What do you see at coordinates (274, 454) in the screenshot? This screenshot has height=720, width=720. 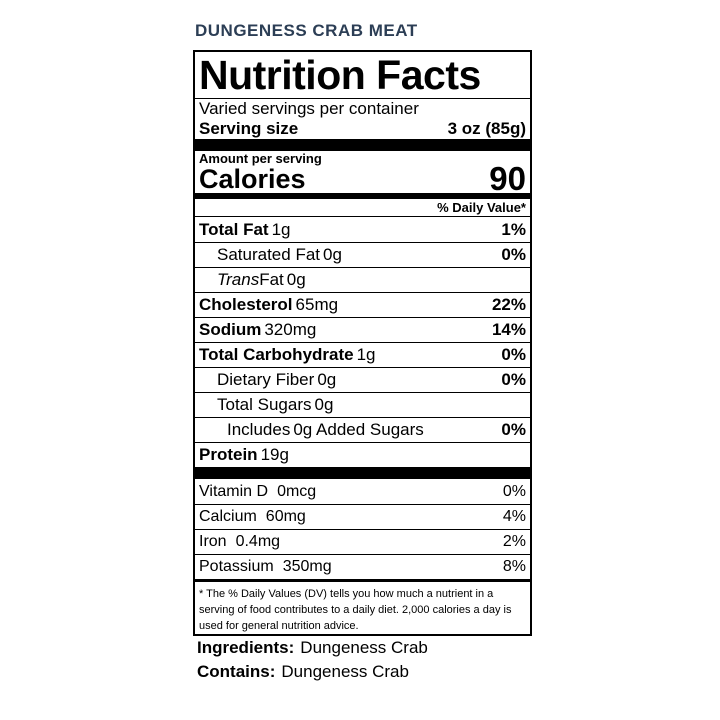 I see `nutrient-amount: 19g` at bounding box center [274, 454].